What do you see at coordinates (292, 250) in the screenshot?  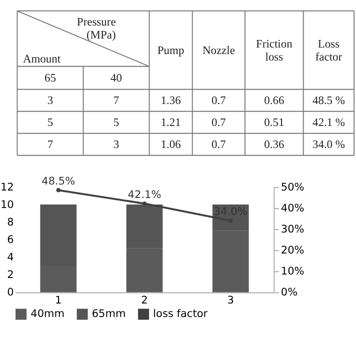 I see `y2-tick-label: 20%` at bounding box center [292, 250].